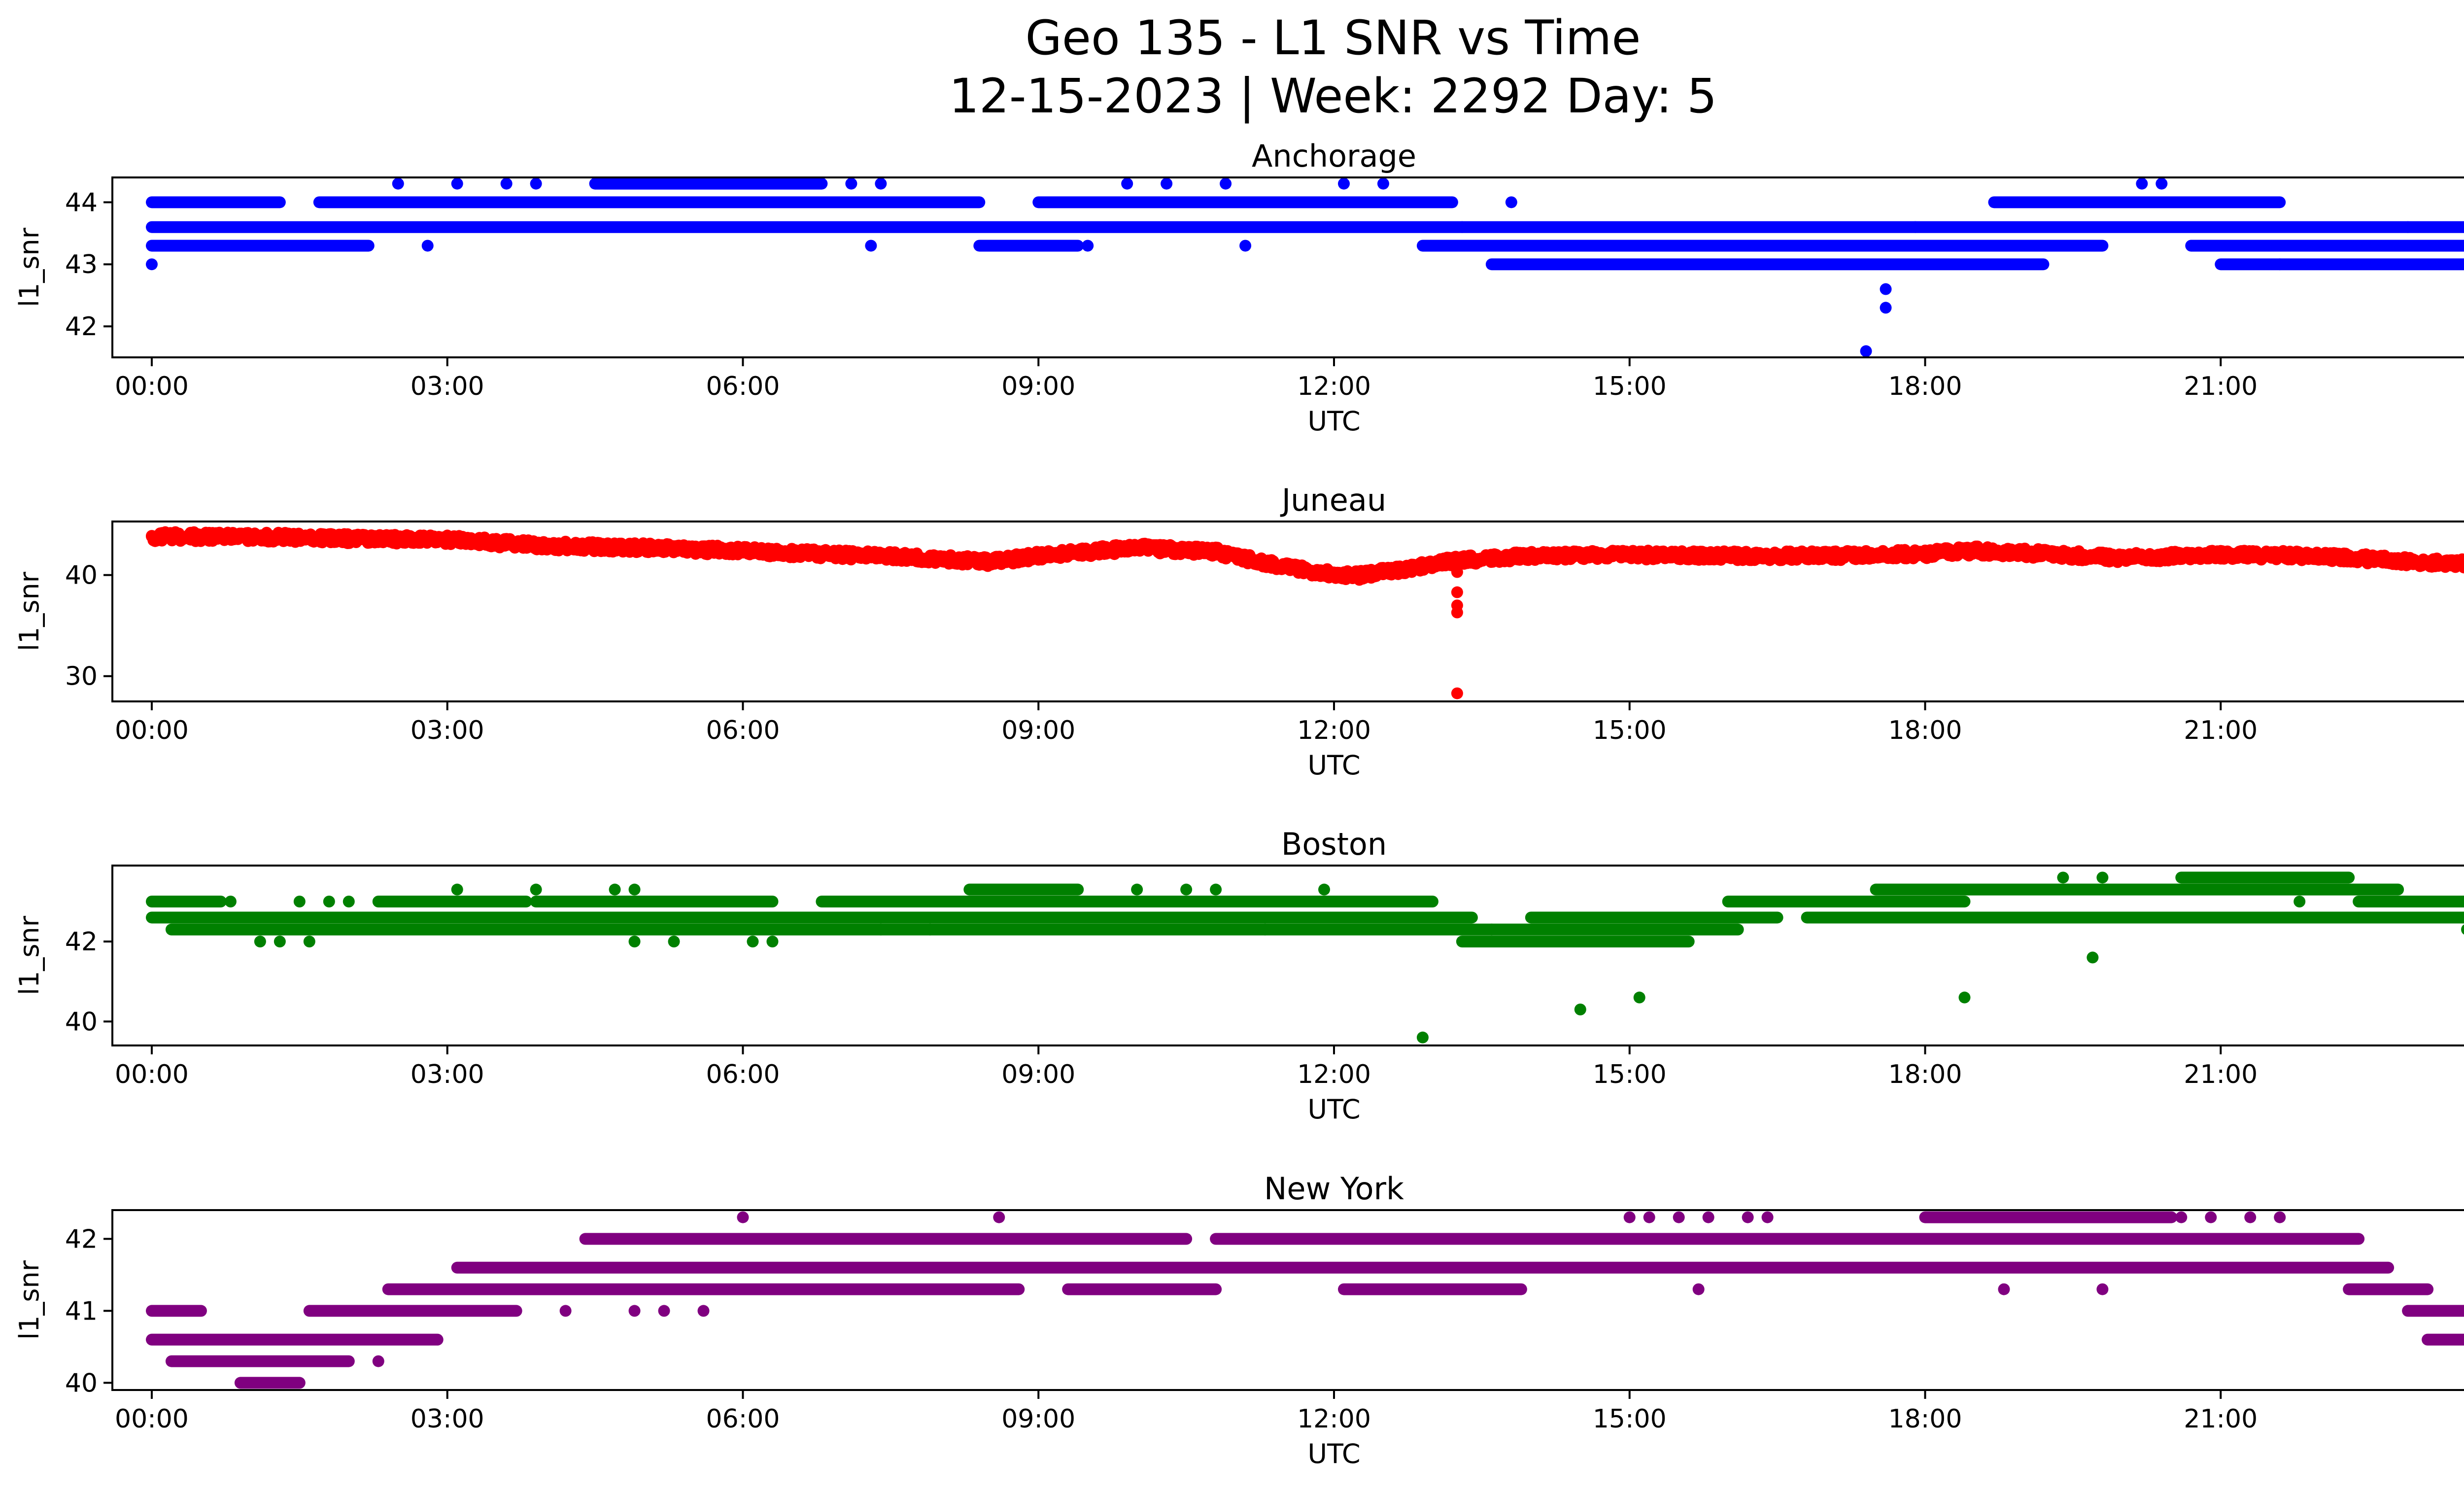 The image size is (2464, 1495). I want to click on panel-title: Juneau, so click(1333, 500).